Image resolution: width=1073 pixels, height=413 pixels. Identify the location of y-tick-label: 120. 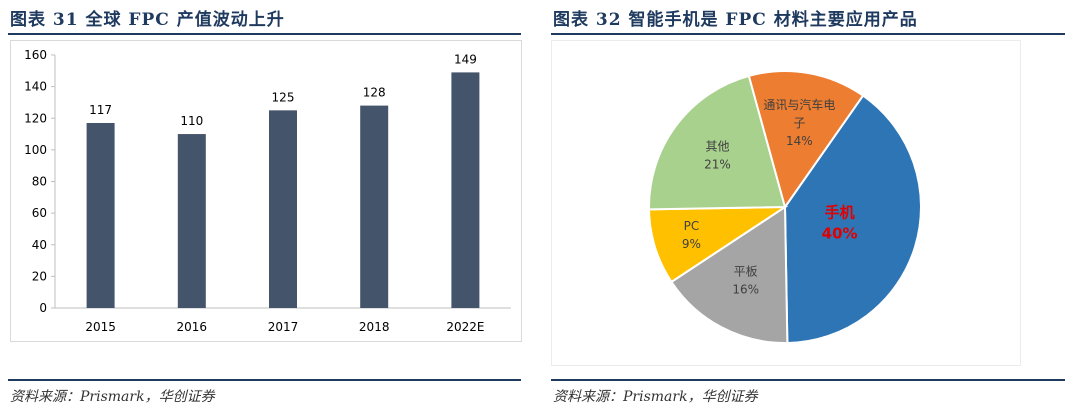
(35, 118).